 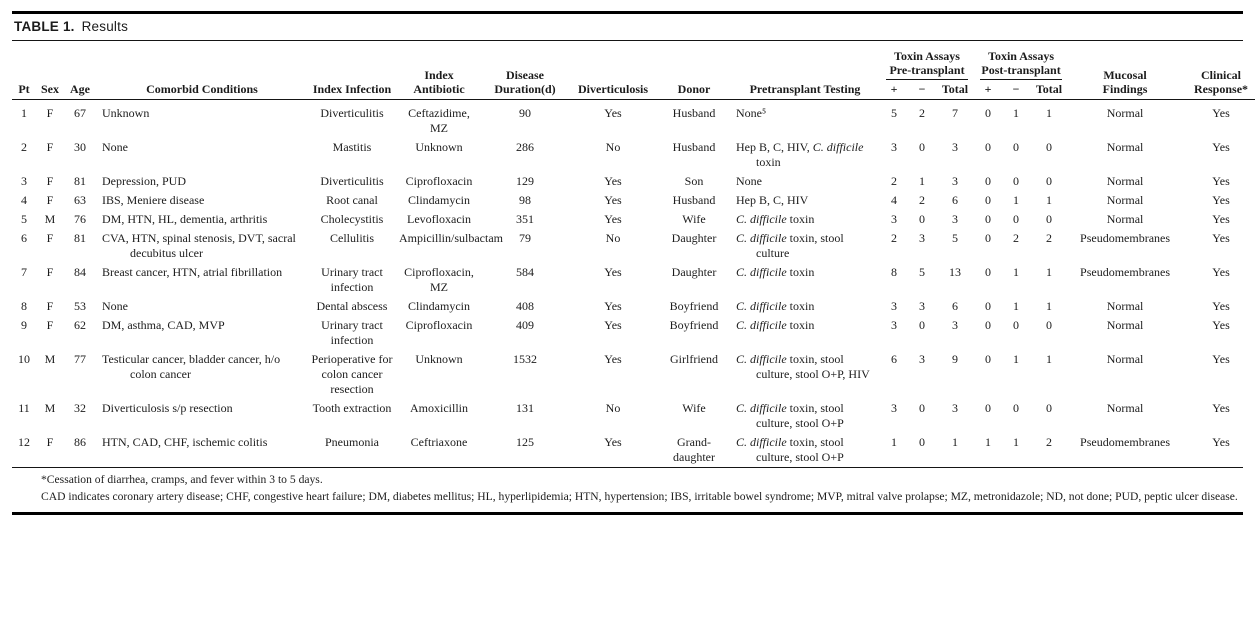 What do you see at coordinates (775, 325) in the screenshot?
I see `cell-pretransplant-testing: C. difficile toxin` at bounding box center [775, 325].